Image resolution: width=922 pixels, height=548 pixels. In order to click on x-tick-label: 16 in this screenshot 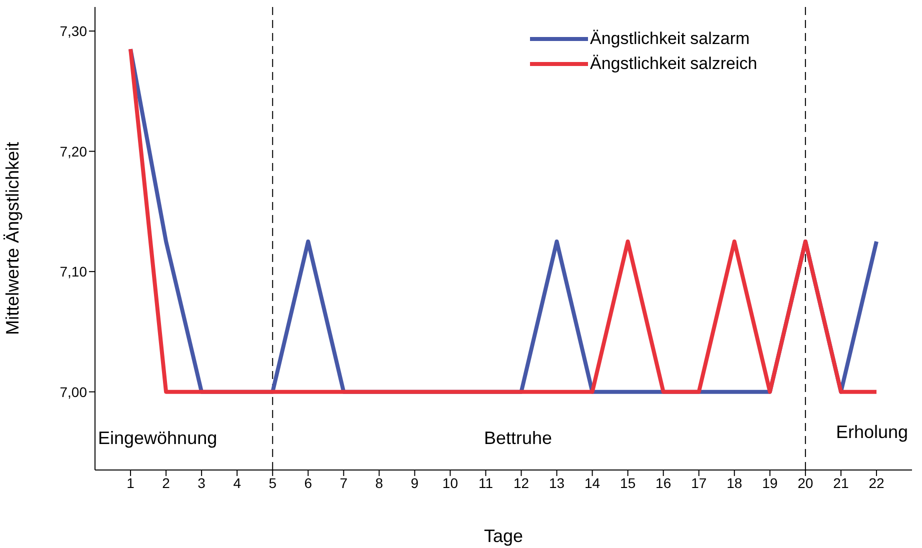, I will do `click(664, 482)`.